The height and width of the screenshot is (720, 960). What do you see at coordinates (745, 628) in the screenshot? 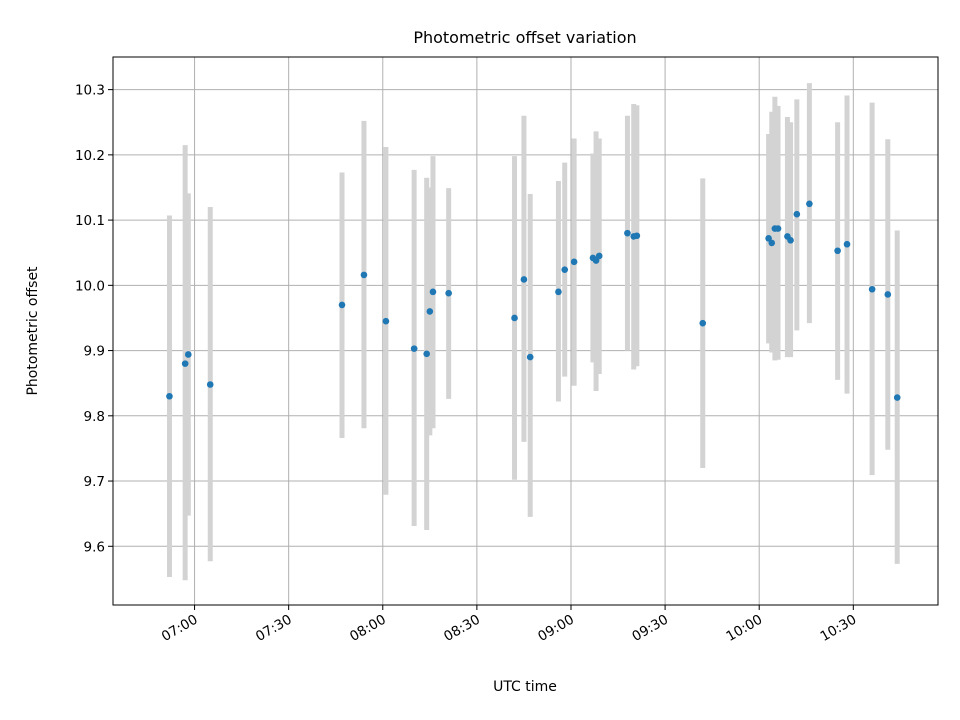
I see `x-tick-label: 10:00` at bounding box center [745, 628].